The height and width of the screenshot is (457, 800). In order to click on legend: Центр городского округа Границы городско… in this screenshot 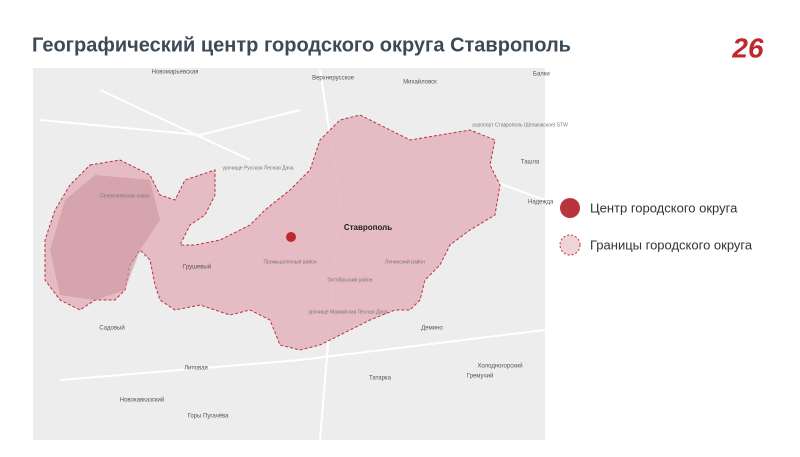, I will do `click(656, 227)`.